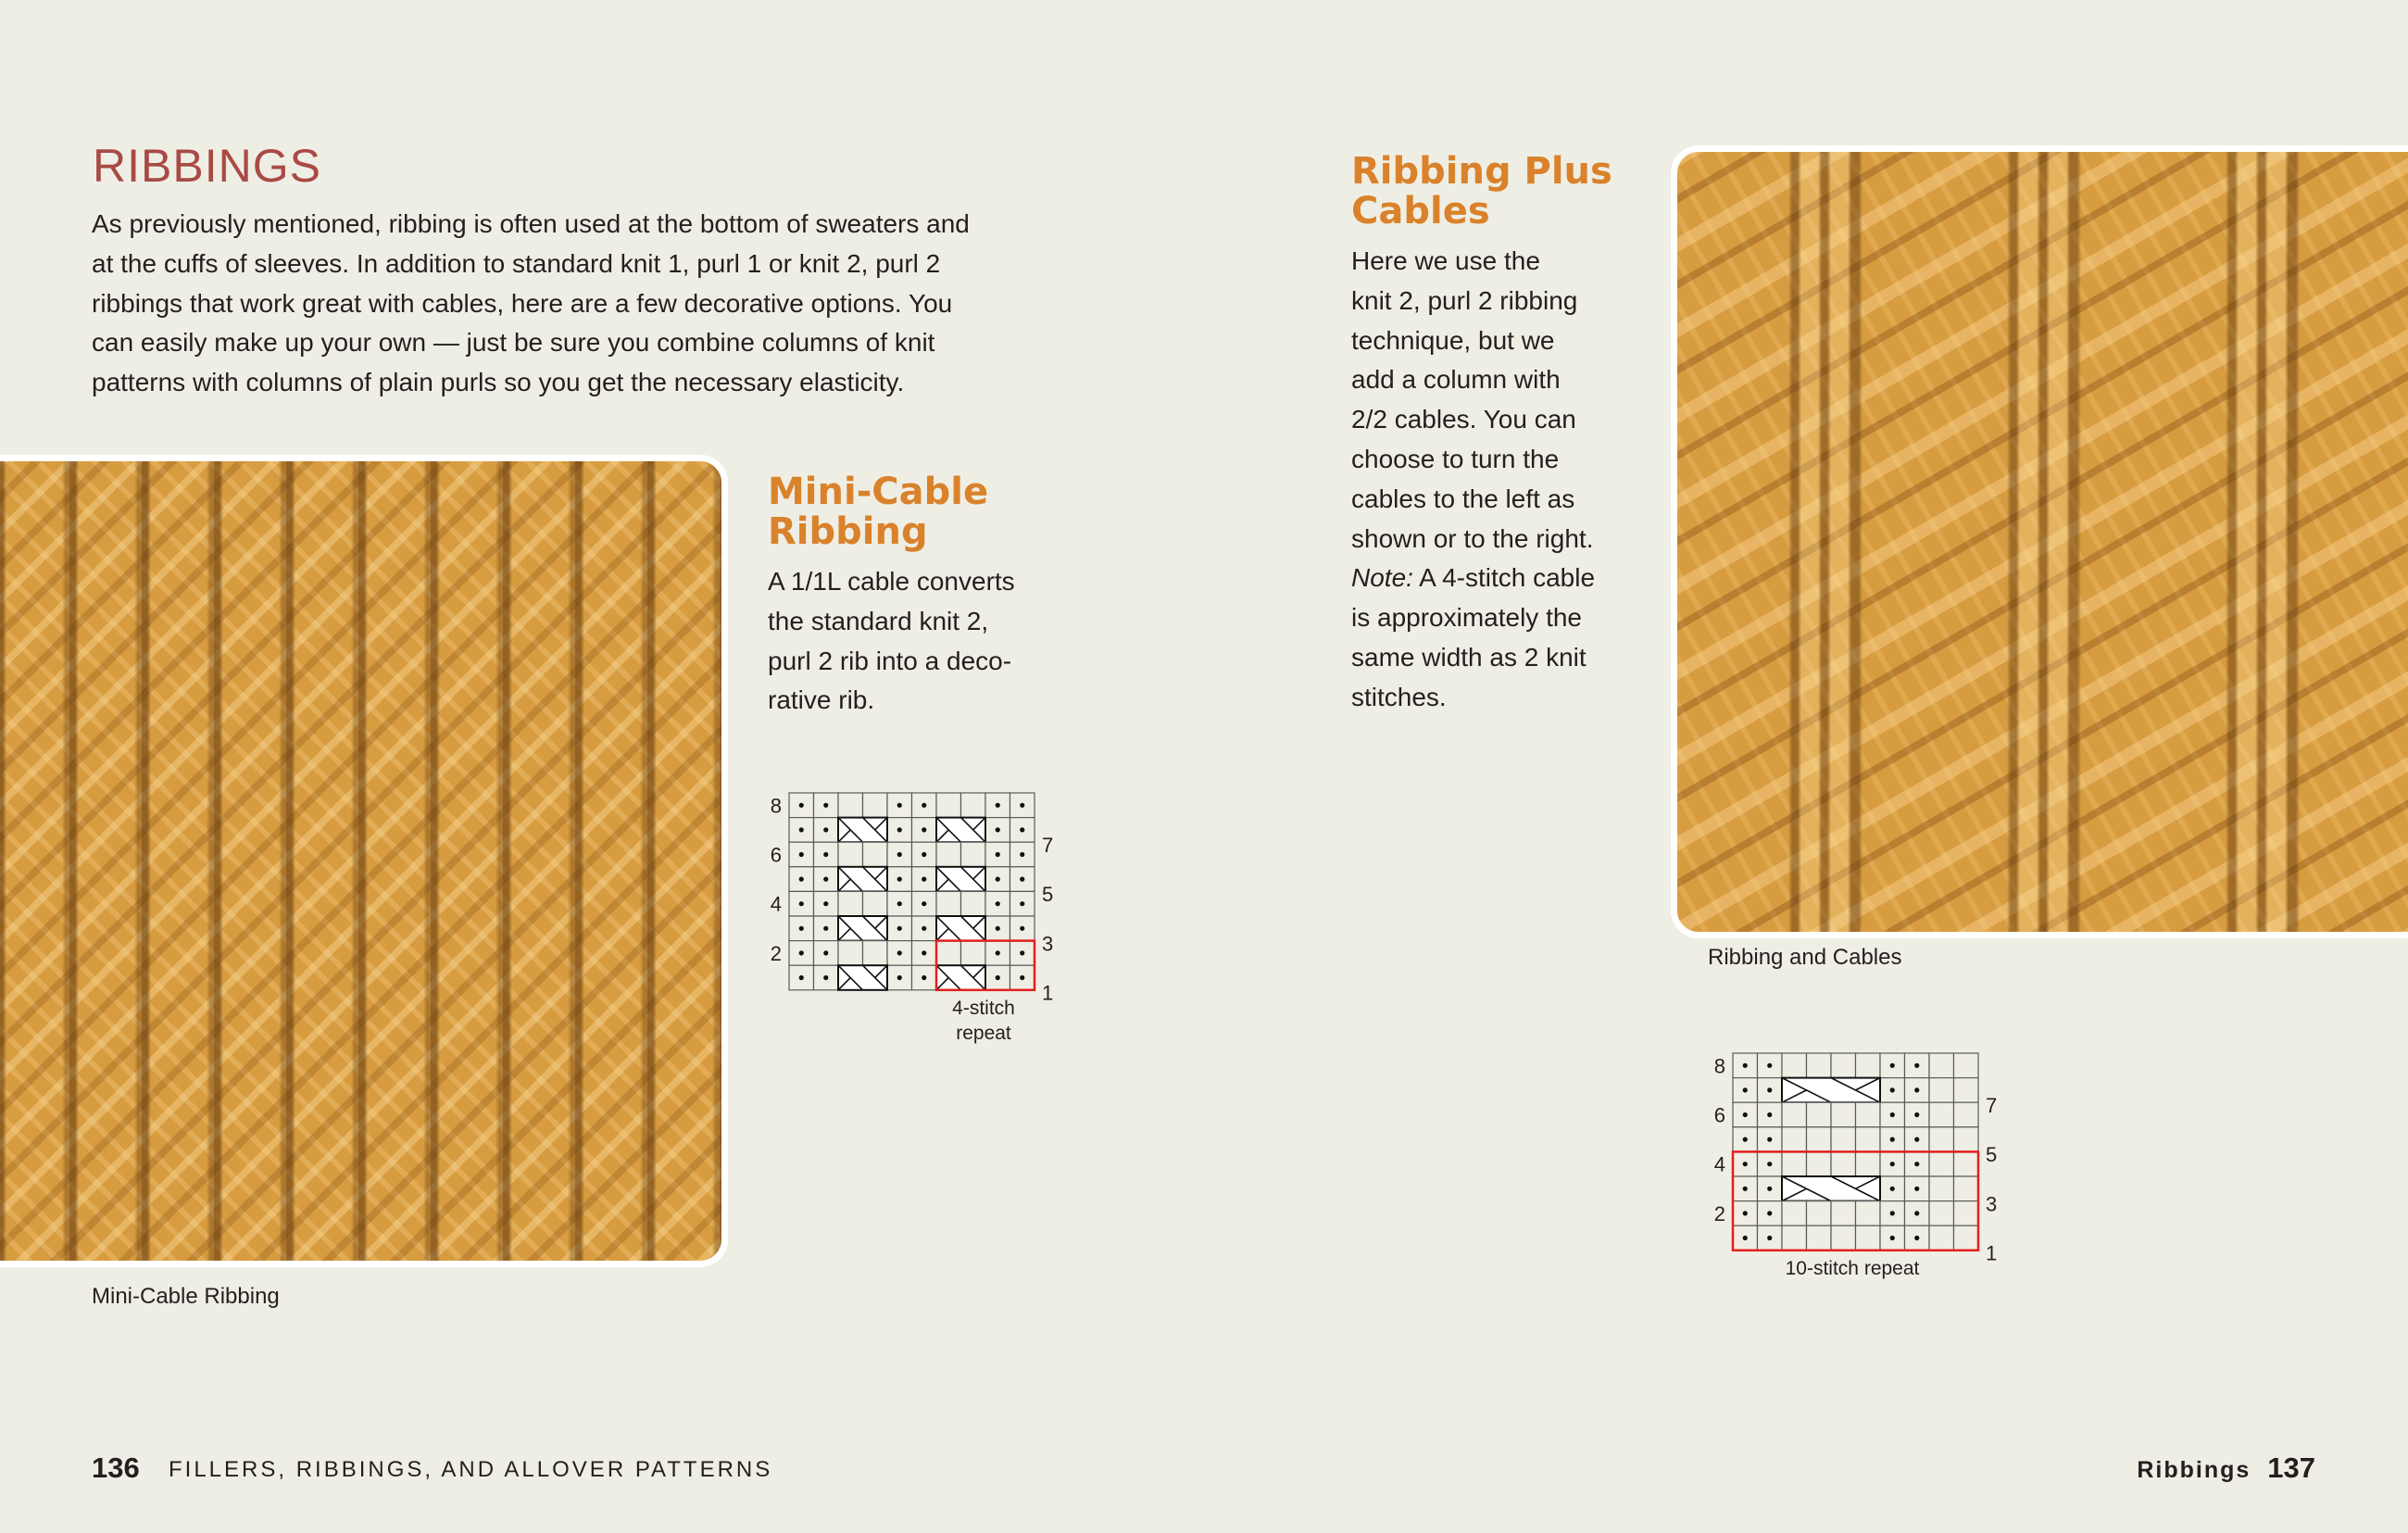 This screenshot has width=2408, height=1533. Describe the element at coordinates (878, 620) in the screenshot. I see `text-line: the standard knit 2,` at that location.